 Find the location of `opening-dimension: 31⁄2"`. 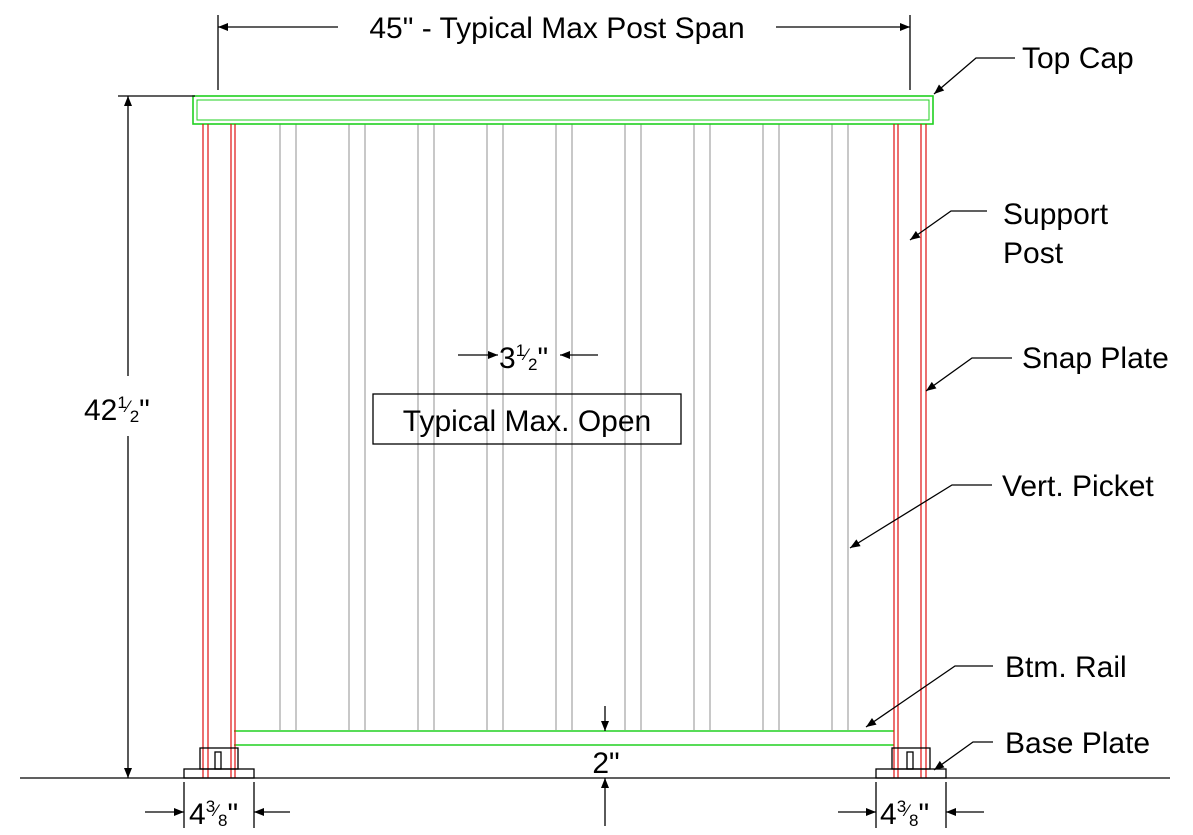

opening-dimension: 31⁄2" is located at coordinates (528, 358).